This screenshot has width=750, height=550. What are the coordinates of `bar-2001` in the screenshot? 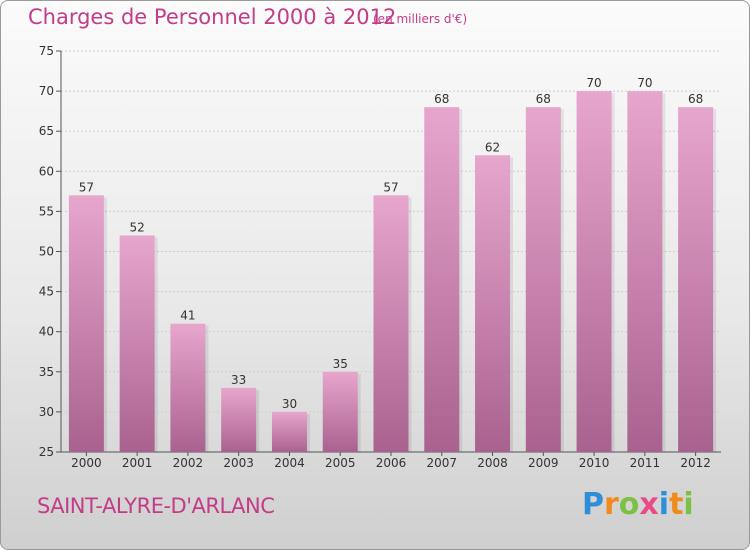 It's located at (137, 343).